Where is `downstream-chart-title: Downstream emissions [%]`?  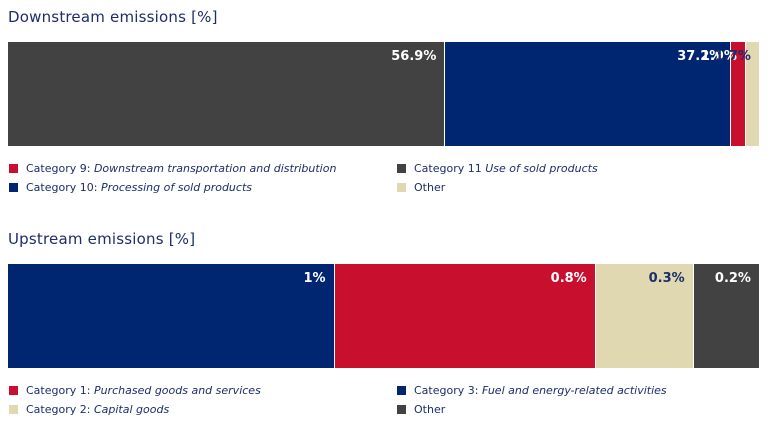
downstream-chart-title: Downstream emissions [%] is located at coordinates (113, 17).